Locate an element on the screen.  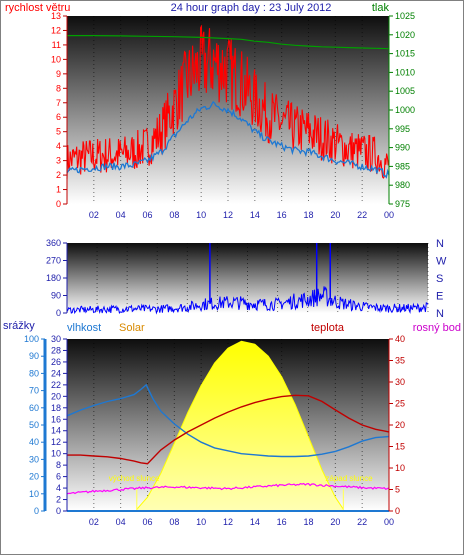
wind-direction-line is located at coordinates (247, 300).